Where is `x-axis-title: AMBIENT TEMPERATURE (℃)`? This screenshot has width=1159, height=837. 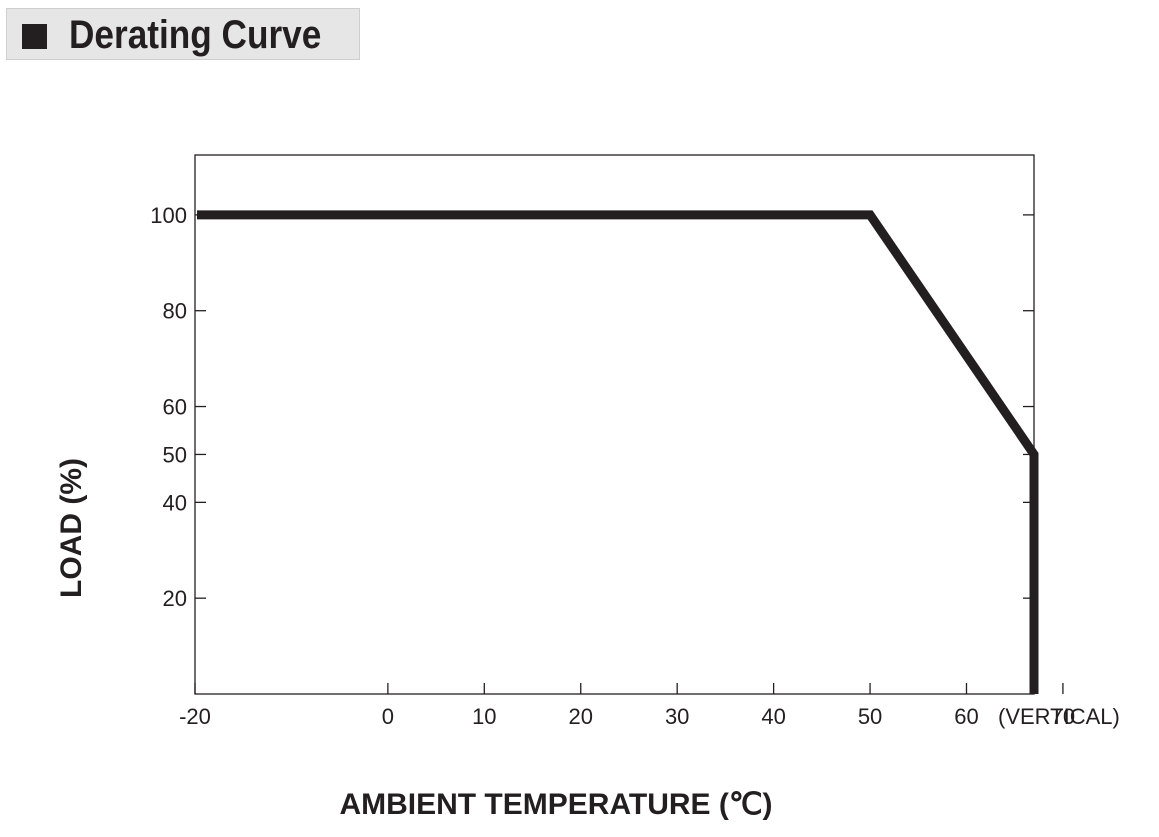 x-axis-title: AMBIENT TEMPERATURE (℃) is located at coordinates (555, 804).